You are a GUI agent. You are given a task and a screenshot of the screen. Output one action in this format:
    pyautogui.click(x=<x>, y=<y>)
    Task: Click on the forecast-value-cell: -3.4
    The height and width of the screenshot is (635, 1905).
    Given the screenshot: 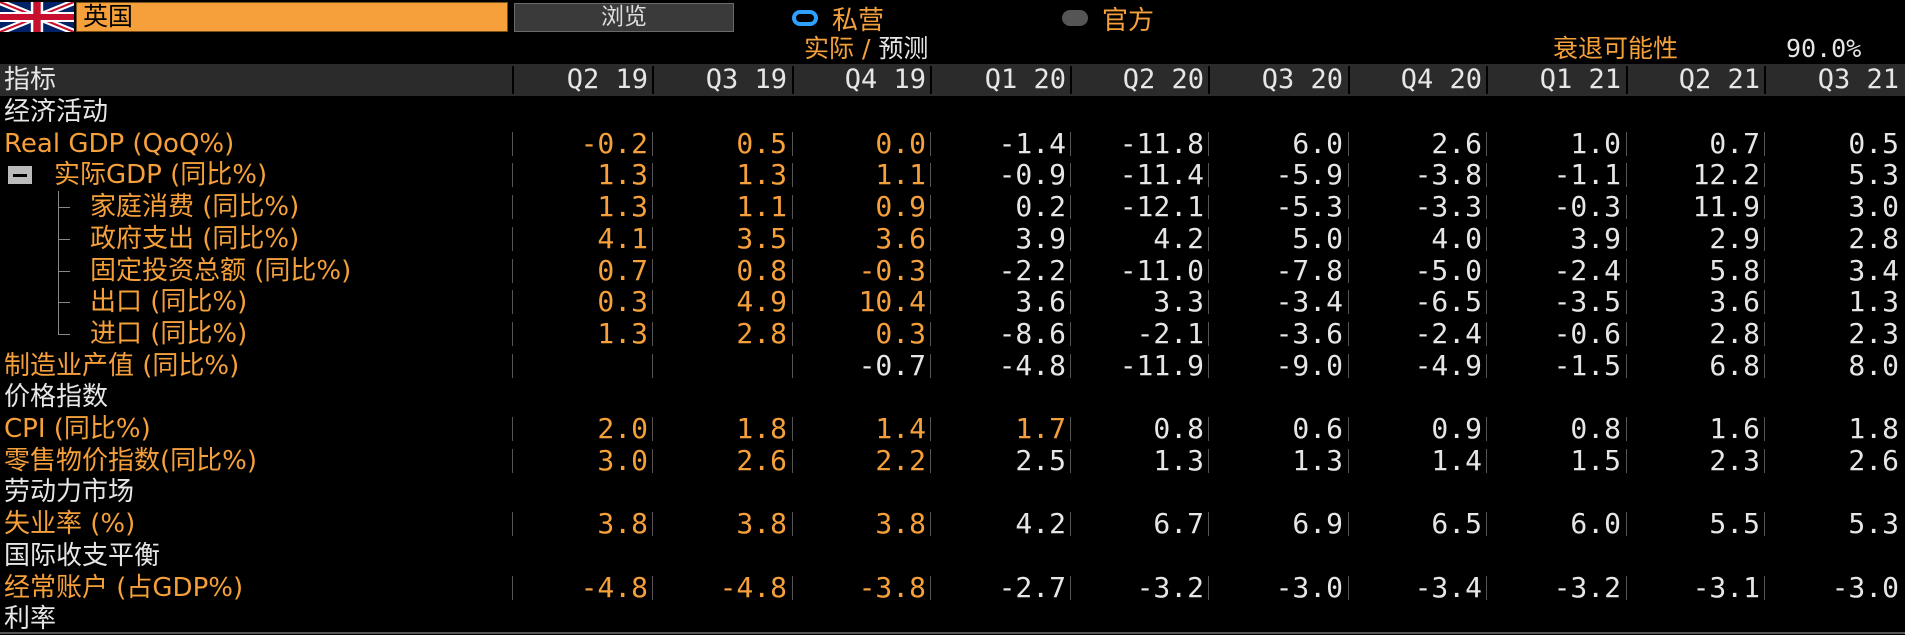 What is the action you would take?
    pyautogui.click(x=1309, y=302)
    